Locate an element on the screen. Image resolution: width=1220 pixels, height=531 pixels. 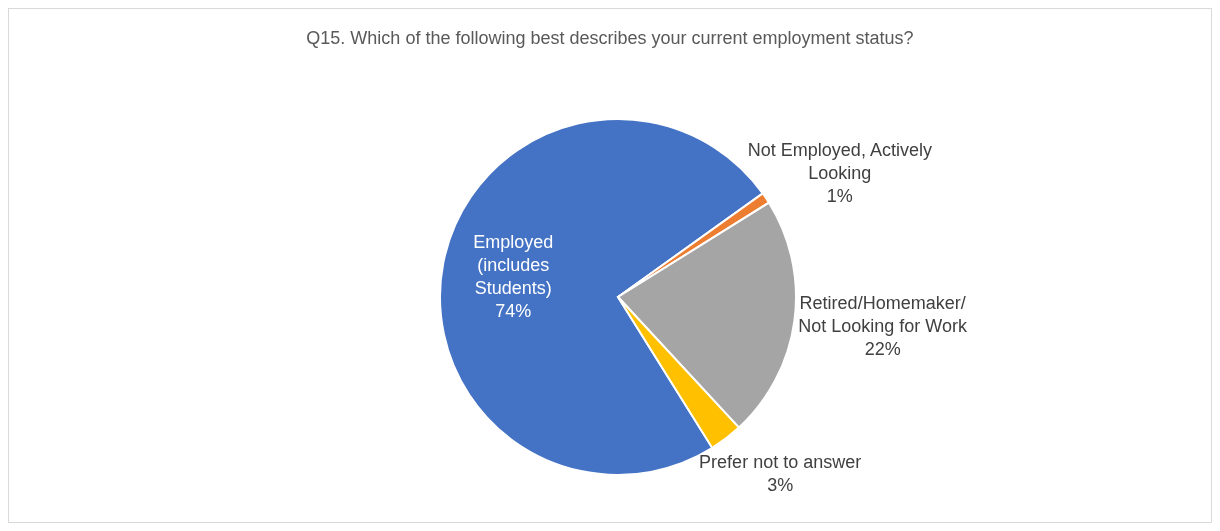
chart-title: Q15. Which of the following best describes your current employment status? is located at coordinates (610, 38).